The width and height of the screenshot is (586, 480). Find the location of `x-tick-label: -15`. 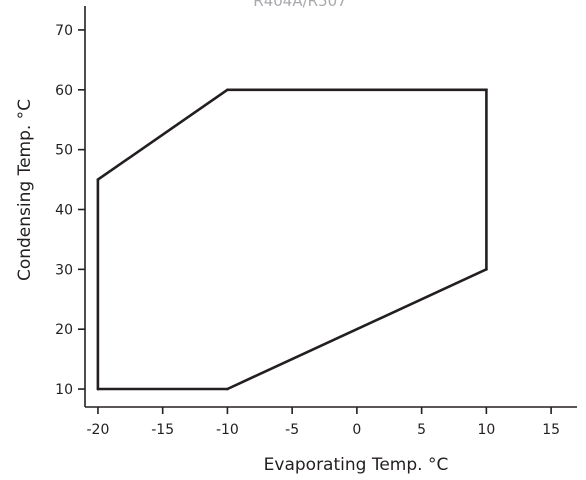

x-tick-label: -15 is located at coordinates (162, 430).